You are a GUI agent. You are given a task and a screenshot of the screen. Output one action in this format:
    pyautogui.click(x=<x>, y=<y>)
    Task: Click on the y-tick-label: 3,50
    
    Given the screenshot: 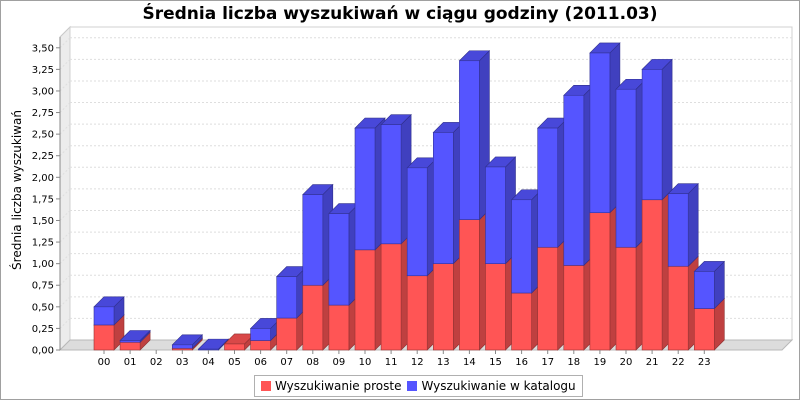 What is the action you would take?
    pyautogui.click(x=43, y=48)
    